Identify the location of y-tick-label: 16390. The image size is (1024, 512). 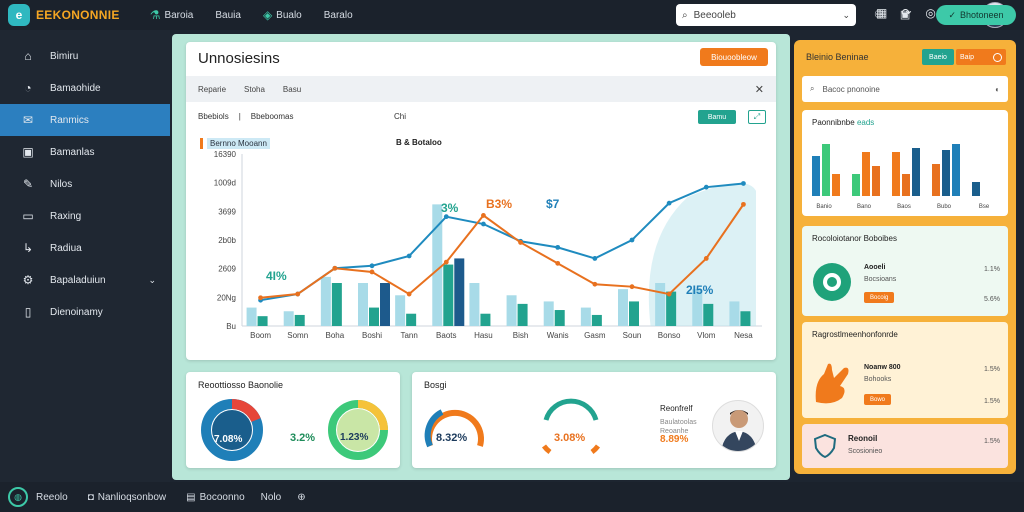
(225, 154).